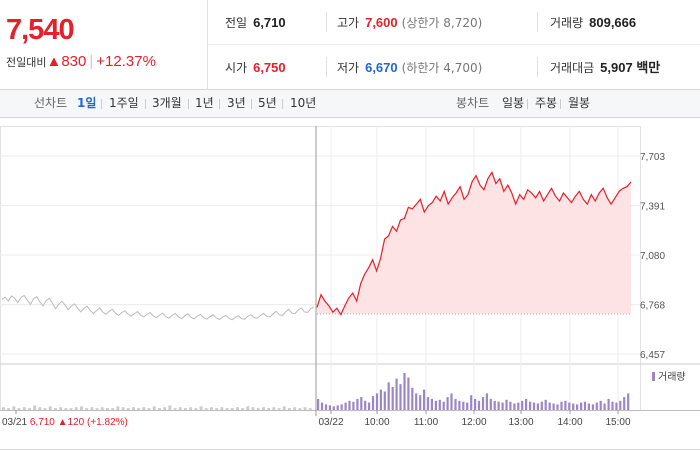 This screenshot has height=450, width=700. What do you see at coordinates (652, 157) in the screenshot?
I see `y-tick-label: 7,703` at bounding box center [652, 157].